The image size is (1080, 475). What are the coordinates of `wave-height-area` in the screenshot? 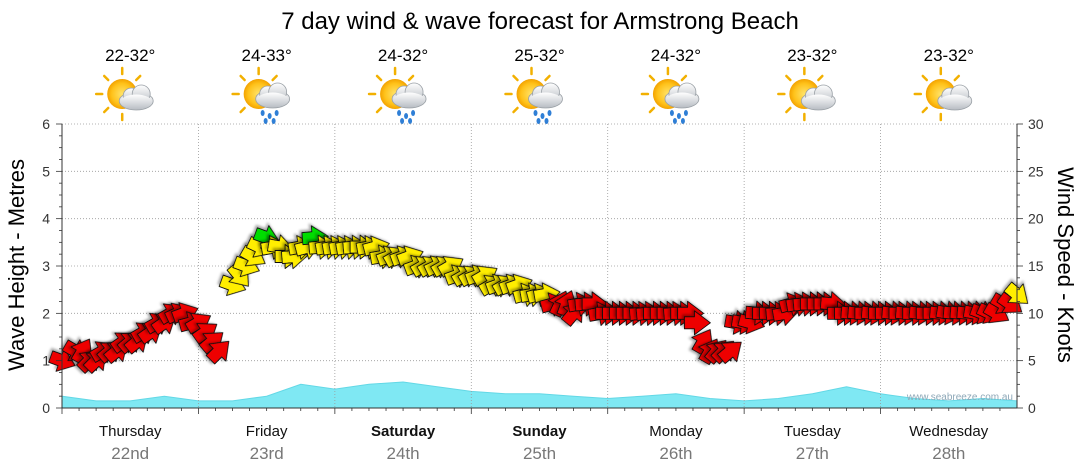 It's located at (539, 395).